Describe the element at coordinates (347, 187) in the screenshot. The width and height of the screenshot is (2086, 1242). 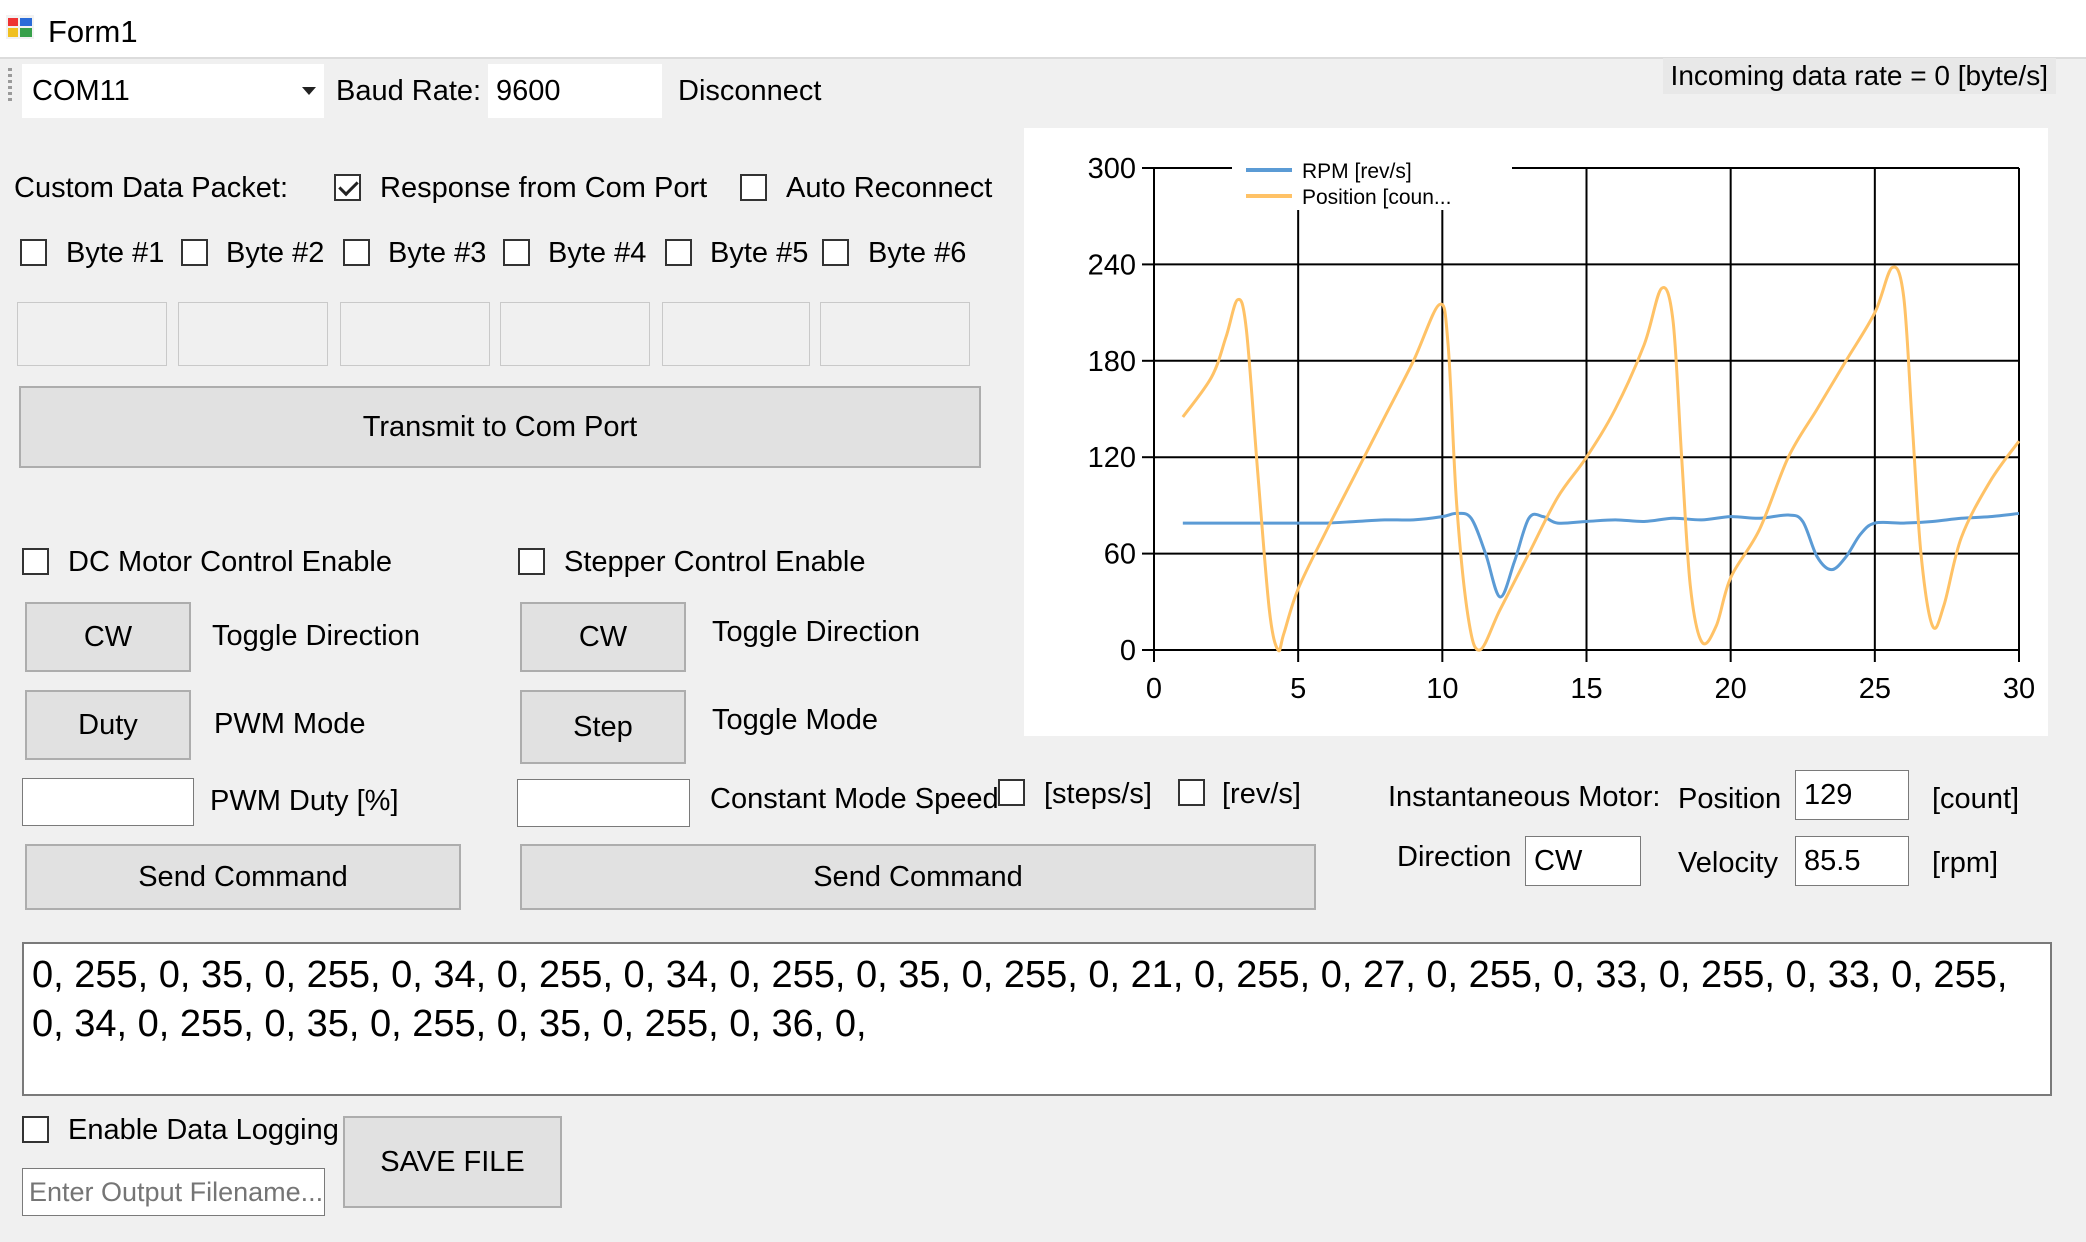
I see `response-checkbox` at that location.